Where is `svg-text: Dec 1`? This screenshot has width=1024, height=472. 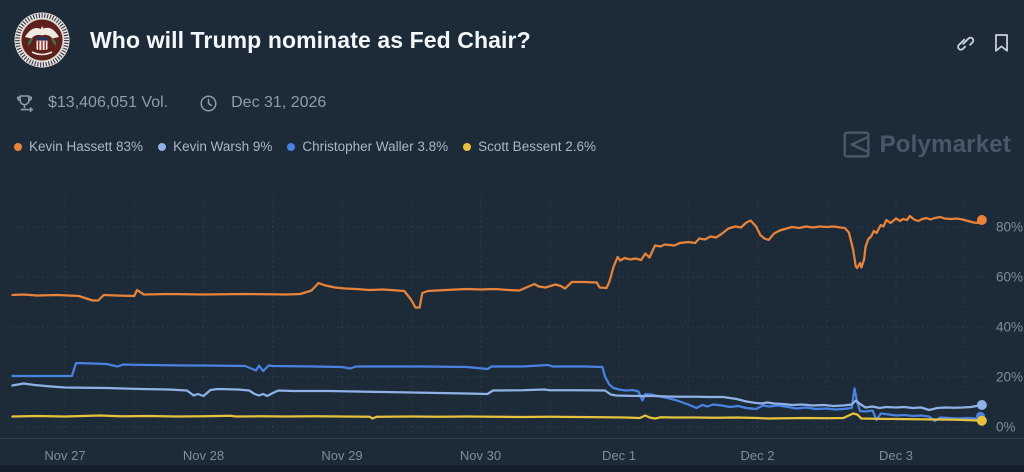 svg-text: Dec 1 is located at coordinates (619, 455).